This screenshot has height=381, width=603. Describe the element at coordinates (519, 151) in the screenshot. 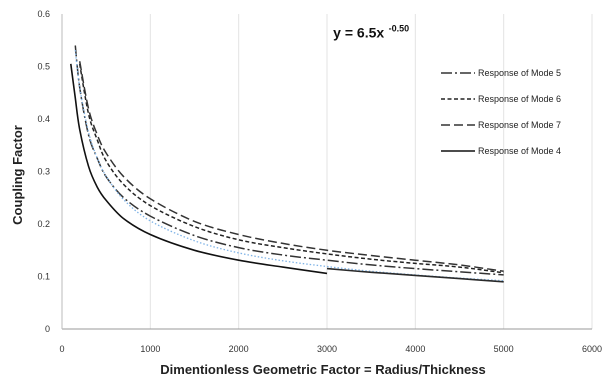

I see `legend-label: Response of Mode 4` at that location.